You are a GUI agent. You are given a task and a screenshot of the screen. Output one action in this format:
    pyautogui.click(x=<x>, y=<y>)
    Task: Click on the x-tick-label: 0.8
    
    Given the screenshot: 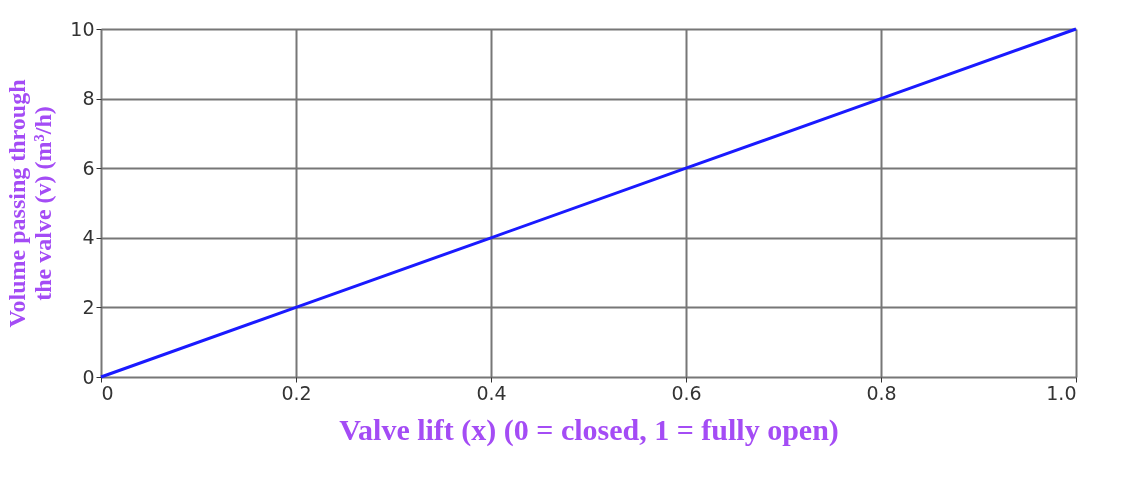 What is the action you would take?
    pyautogui.click(x=881, y=392)
    